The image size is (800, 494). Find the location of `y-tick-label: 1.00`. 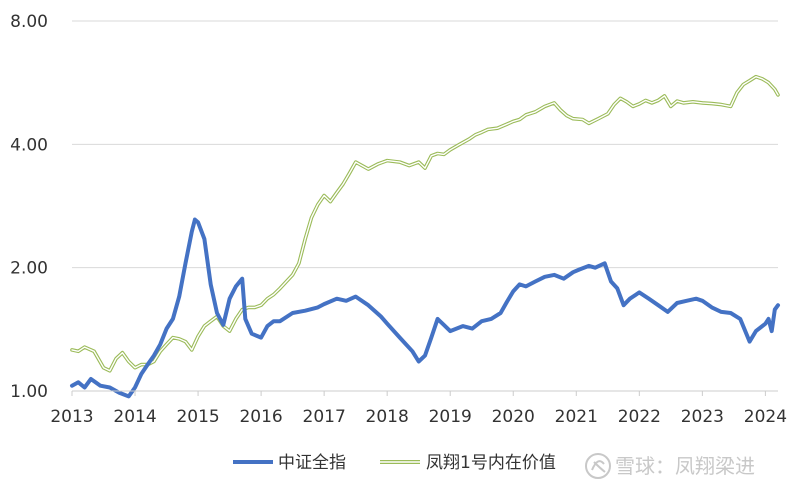

y-tick-label: 1.00 is located at coordinates (29, 392).